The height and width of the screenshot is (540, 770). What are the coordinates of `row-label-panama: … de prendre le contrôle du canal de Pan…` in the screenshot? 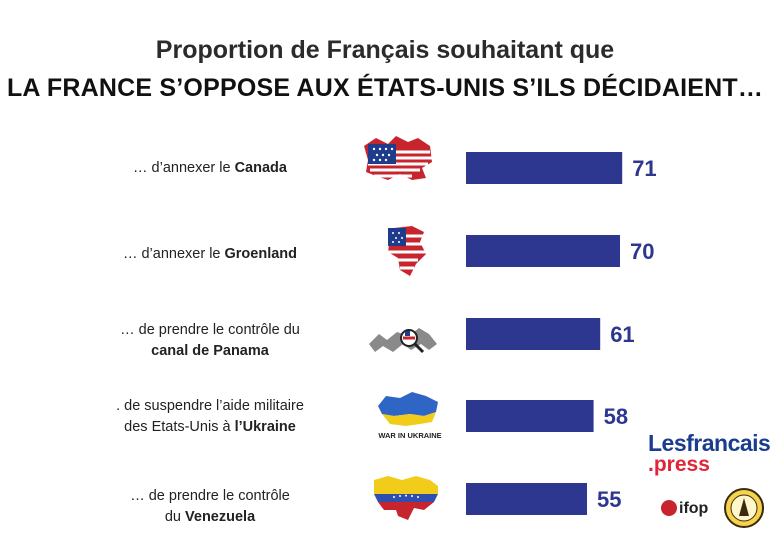 It's located at (210, 341).